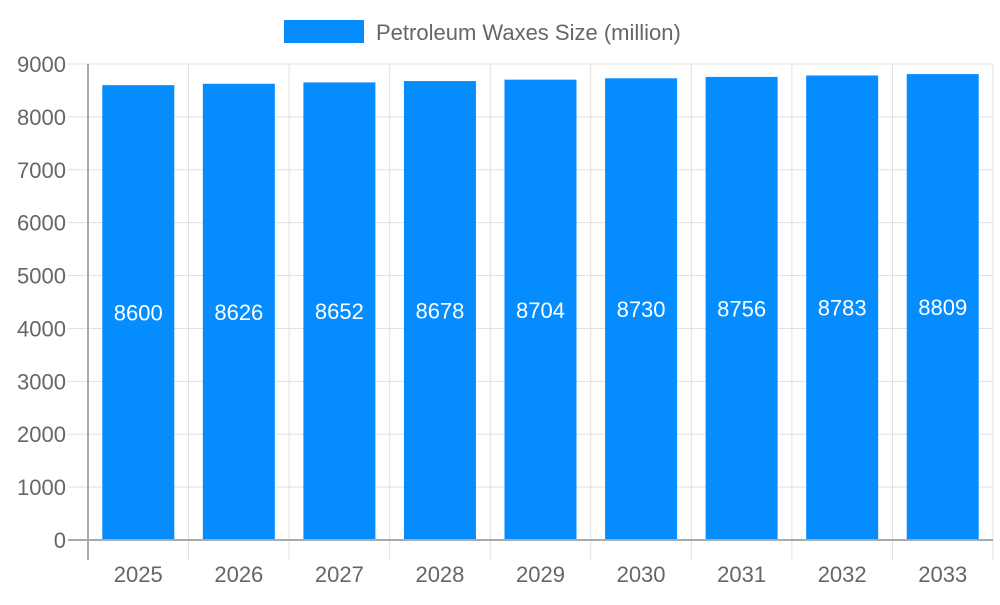 This screenshot has height=605, width=1000. What do you see at coordinates (41, 117) in the screenshot?
I see `y-tick-label: 8000` at bounding box center [41, 117].